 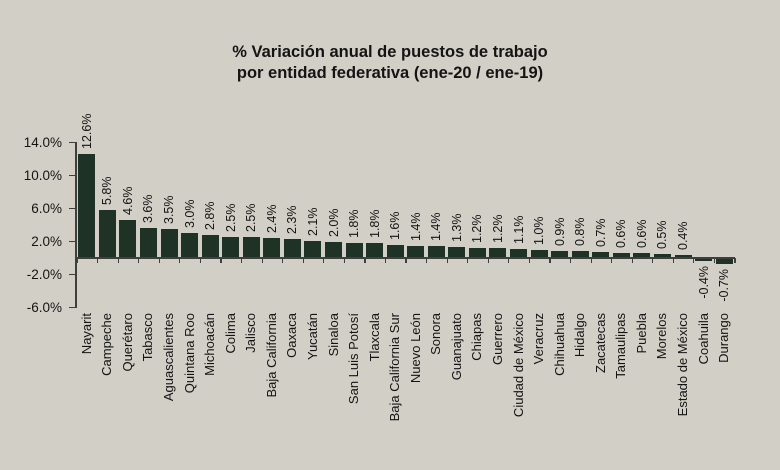 What do you see at coordinates (559, 344) in the screenshot?
I see `x-axis-category-label: Chihuahua` at bounding box center [559, 344].